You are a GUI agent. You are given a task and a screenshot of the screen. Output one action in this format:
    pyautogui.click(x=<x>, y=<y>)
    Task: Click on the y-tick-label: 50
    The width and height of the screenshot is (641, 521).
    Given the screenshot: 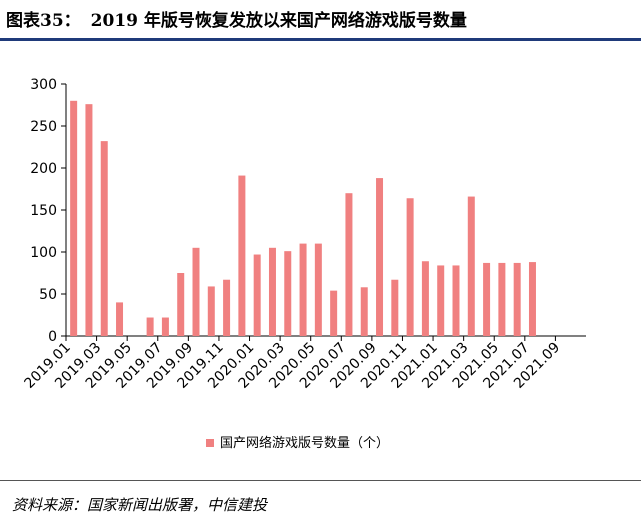 What is the action you would take?
    pyautogui.click(x=48, y=295)
    